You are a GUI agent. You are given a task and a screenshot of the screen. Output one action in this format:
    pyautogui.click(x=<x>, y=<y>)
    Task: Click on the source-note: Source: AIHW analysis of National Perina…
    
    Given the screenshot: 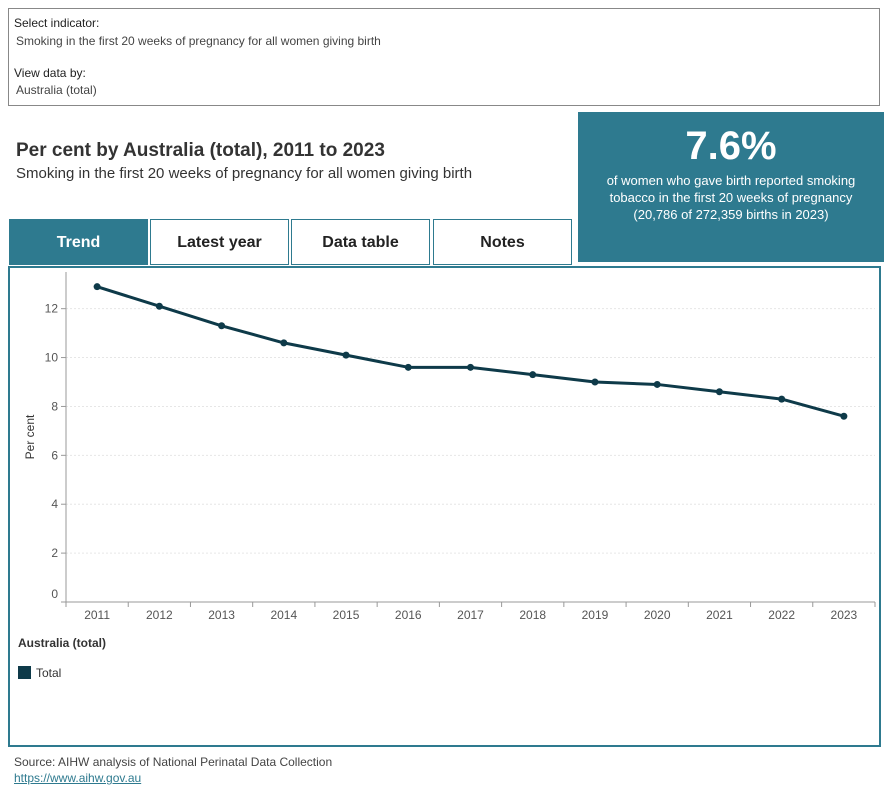 What is the action you would take?
    pyautogui.click(x=173, y=762)
    